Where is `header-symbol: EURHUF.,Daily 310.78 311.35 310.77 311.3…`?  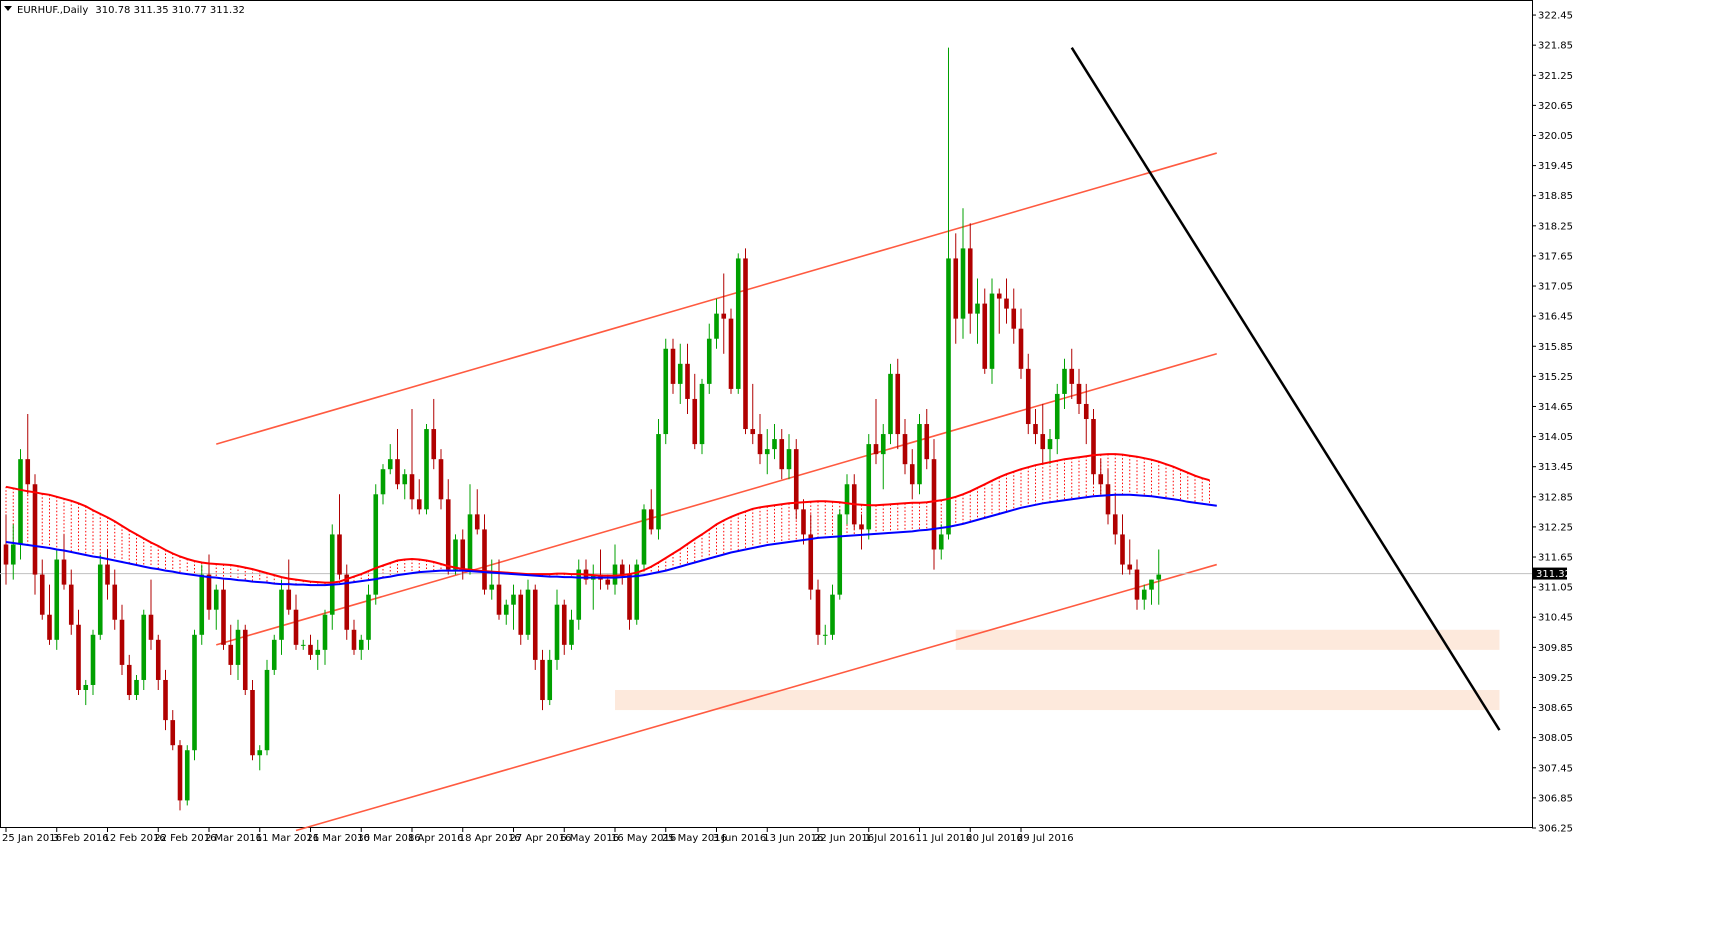 header-symbol: EURHUF.,Daily 310.78 311.35 310.77 311.3… is located at coordinates (131, 10).